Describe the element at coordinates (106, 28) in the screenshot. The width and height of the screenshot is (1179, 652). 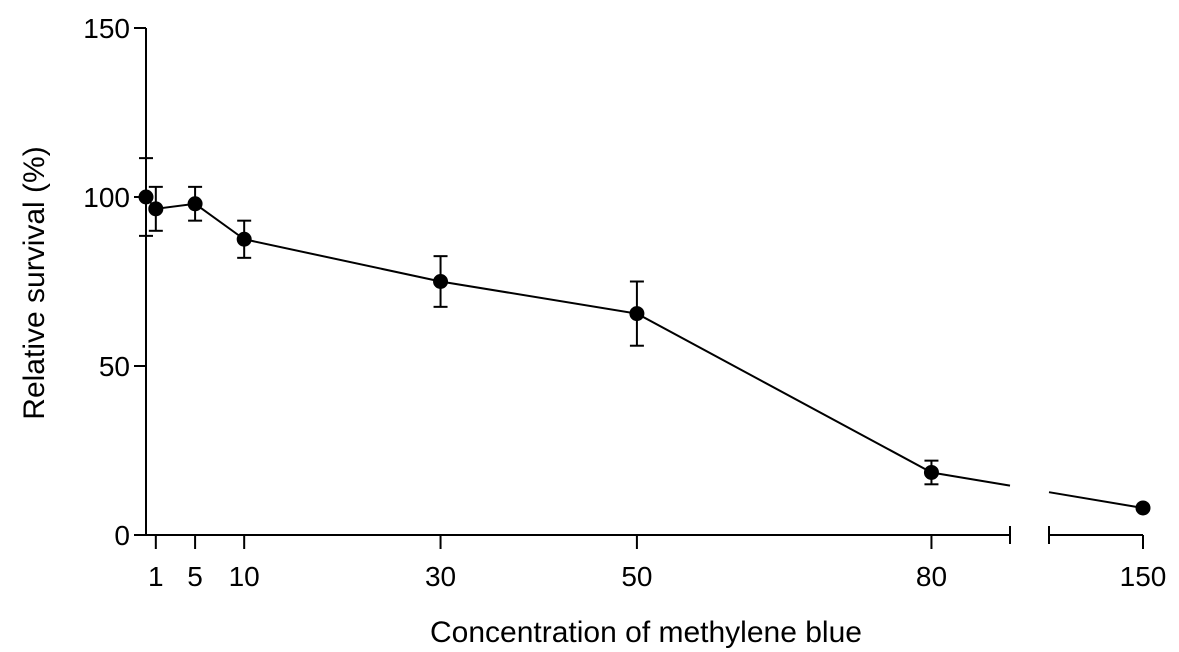
I see `y-tick-label: 150` at that location.